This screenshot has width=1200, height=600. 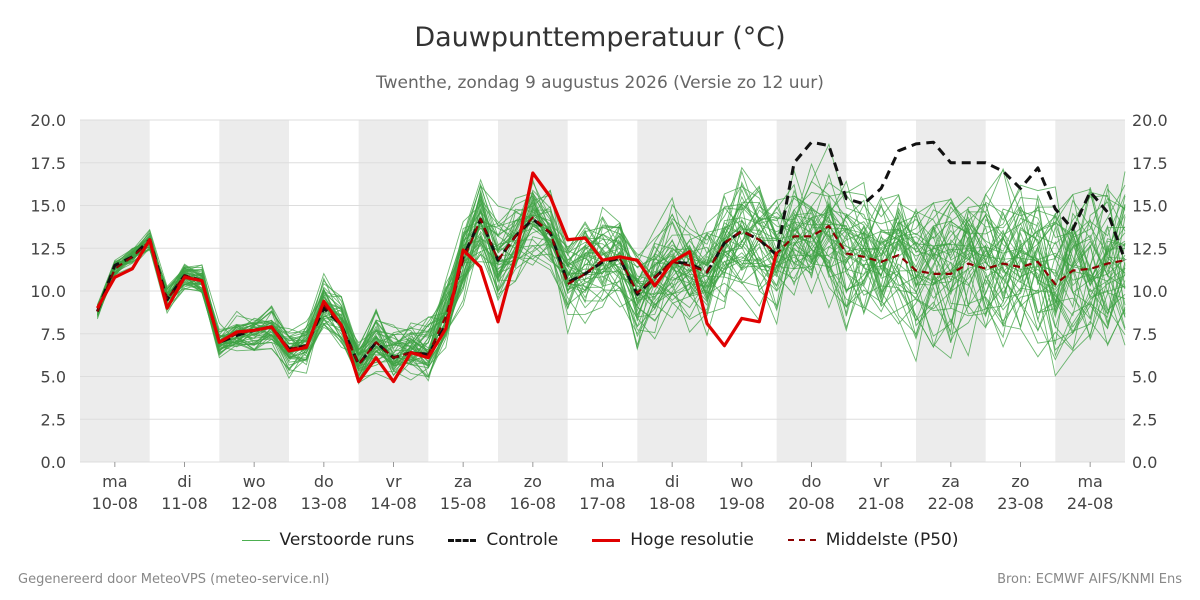 What do you see at coordinates (1020, 503) in the screenshot?
I see `x-tick-date: 23-08` at bounding box center [1020, 503].